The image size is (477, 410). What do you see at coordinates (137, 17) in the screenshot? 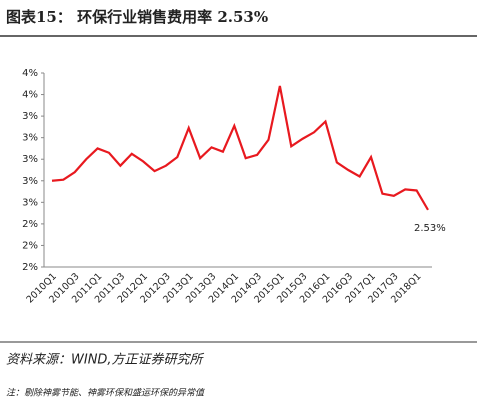
I see `chart-title: 图表15： 环保行业销售费用率 2.53%` at bounding box center [137, 17].